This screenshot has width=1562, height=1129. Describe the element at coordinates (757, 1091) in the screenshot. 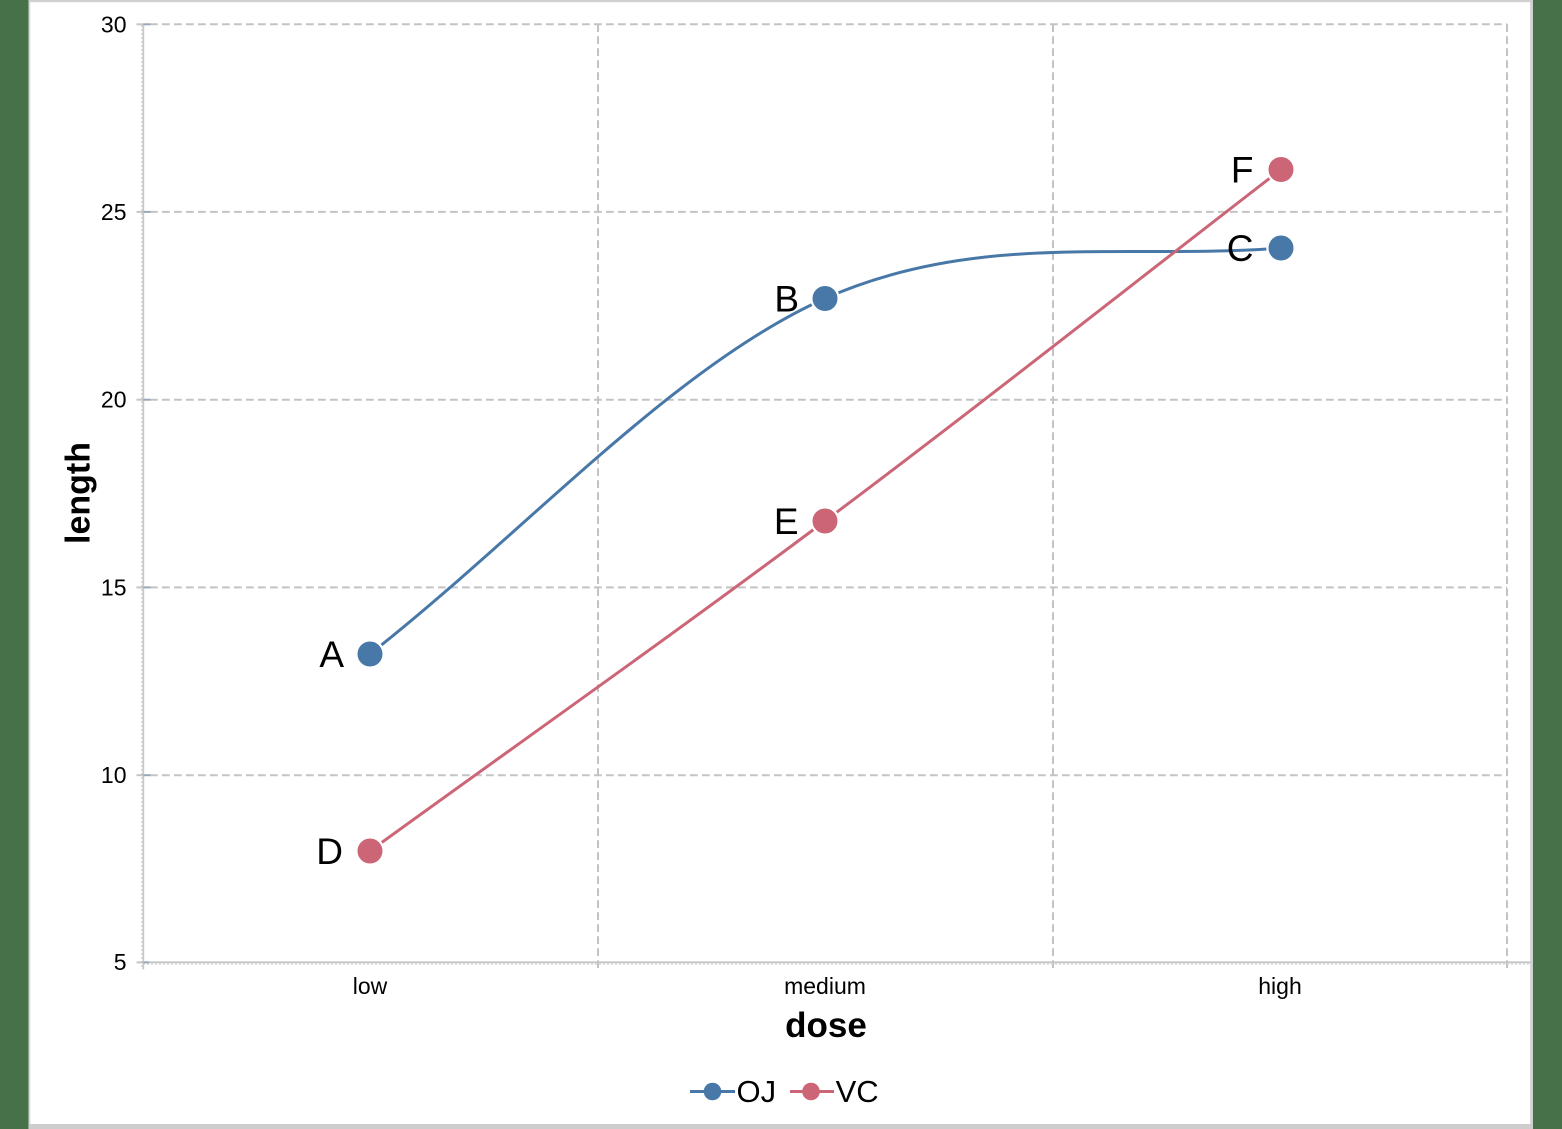

I see `svg-text: OJ` at that location.